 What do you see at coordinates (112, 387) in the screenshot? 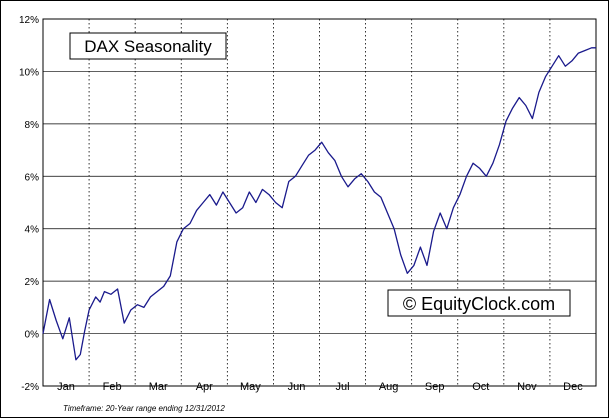
I see `month-label: Feb` at bounding box center [112, 387].